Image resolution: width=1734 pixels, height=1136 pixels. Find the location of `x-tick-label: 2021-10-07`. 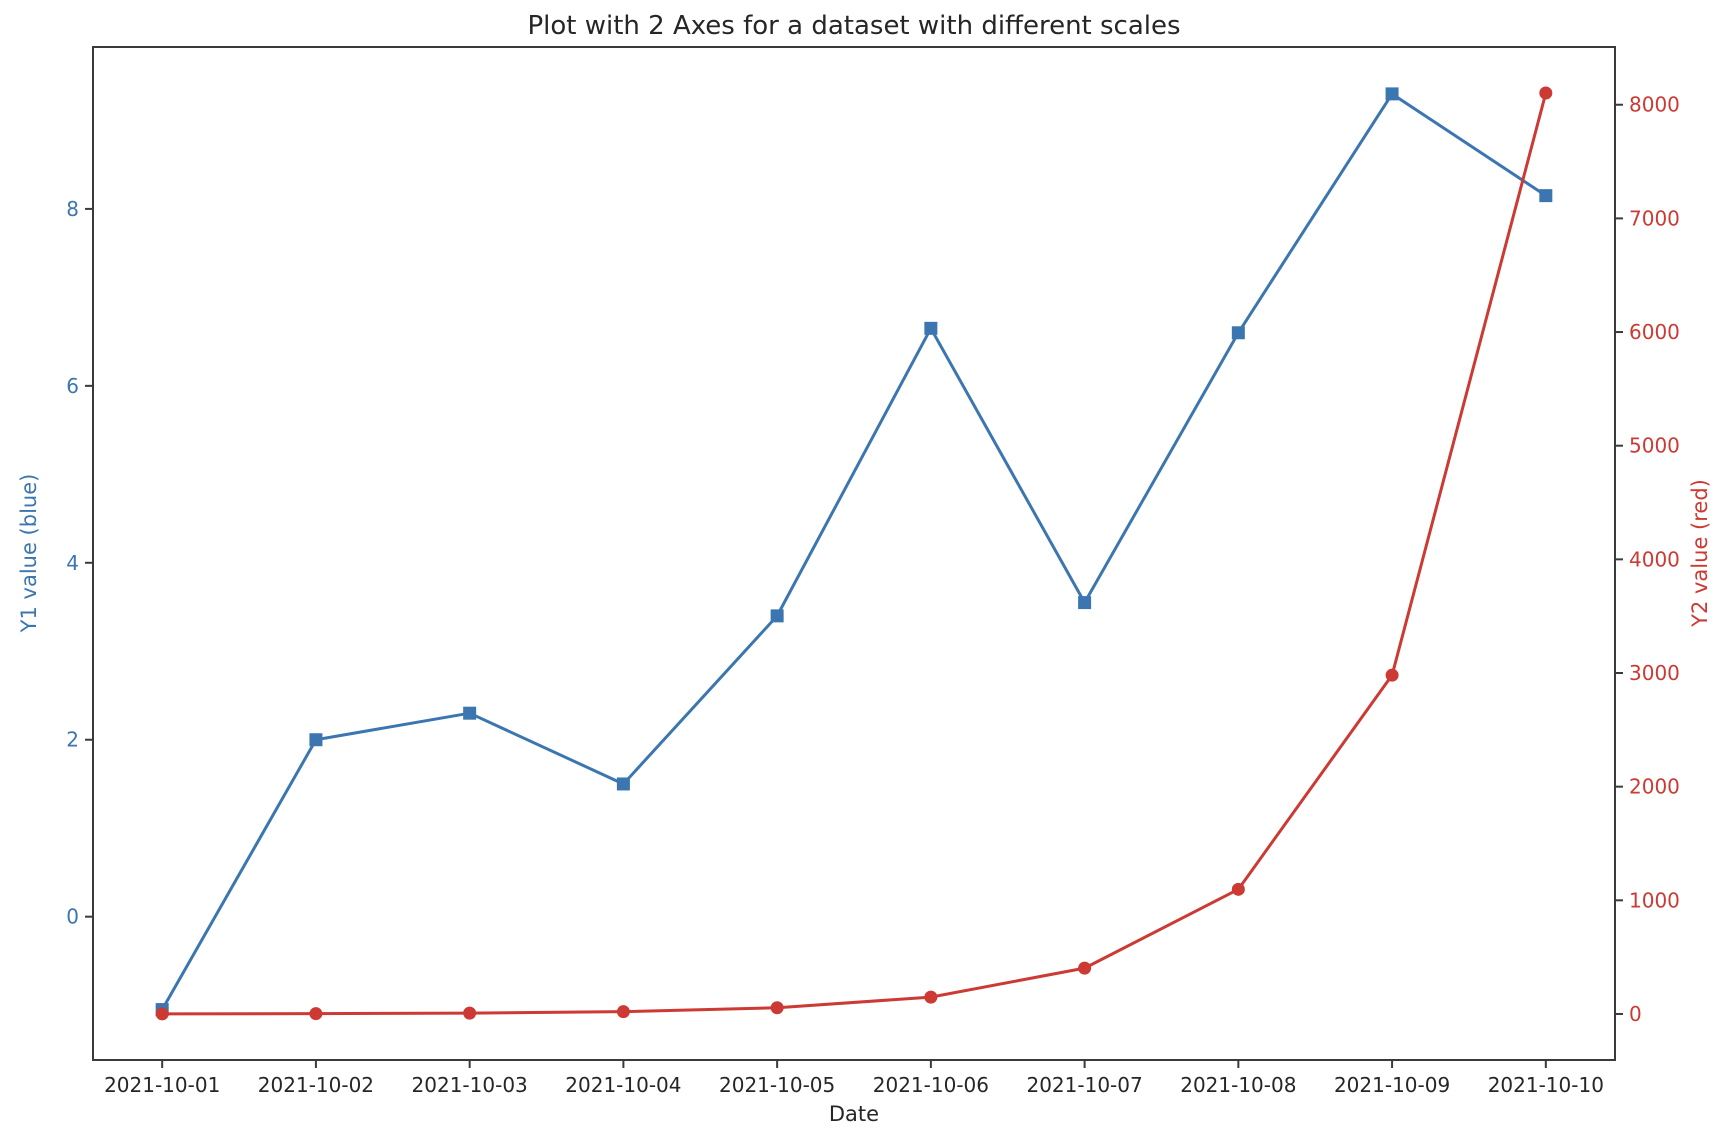

x-tick-label: 2021-10-07 is located at coordinates (1084, 1085).